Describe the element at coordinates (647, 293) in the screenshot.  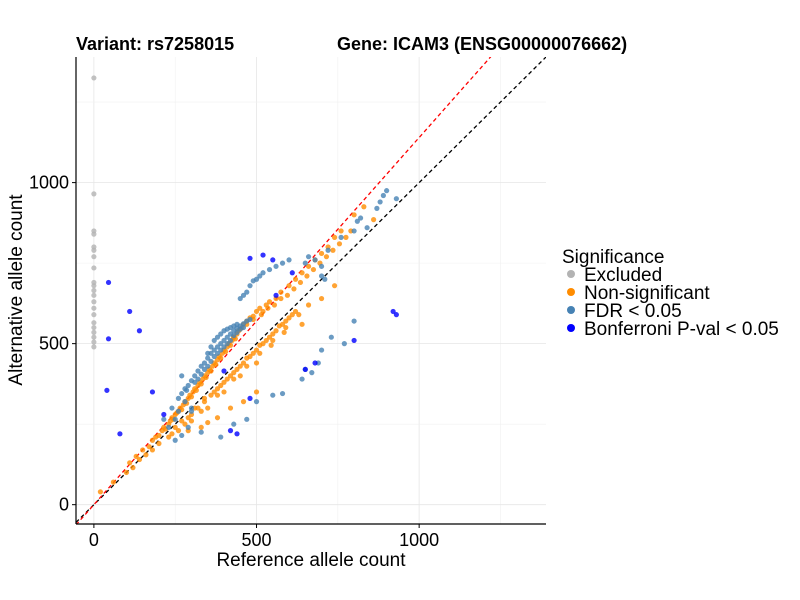
I see `legend-label: Non-significant` at that location.